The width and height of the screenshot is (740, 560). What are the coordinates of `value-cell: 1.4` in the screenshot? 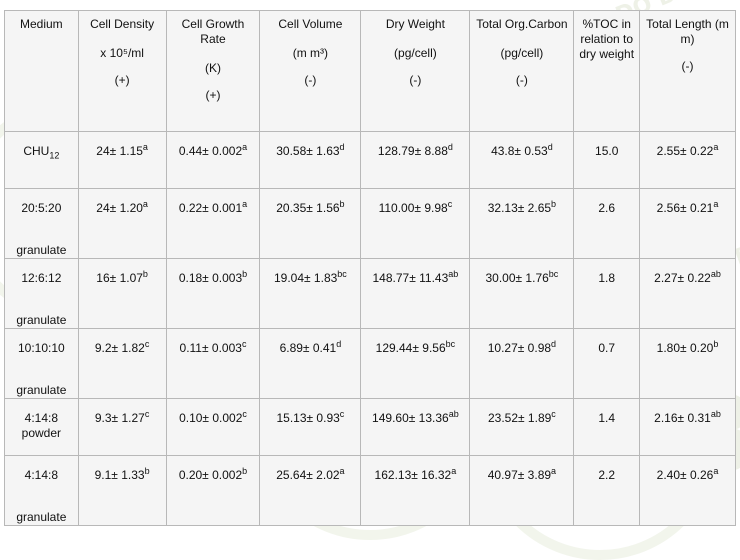 It's located at (607, 427).